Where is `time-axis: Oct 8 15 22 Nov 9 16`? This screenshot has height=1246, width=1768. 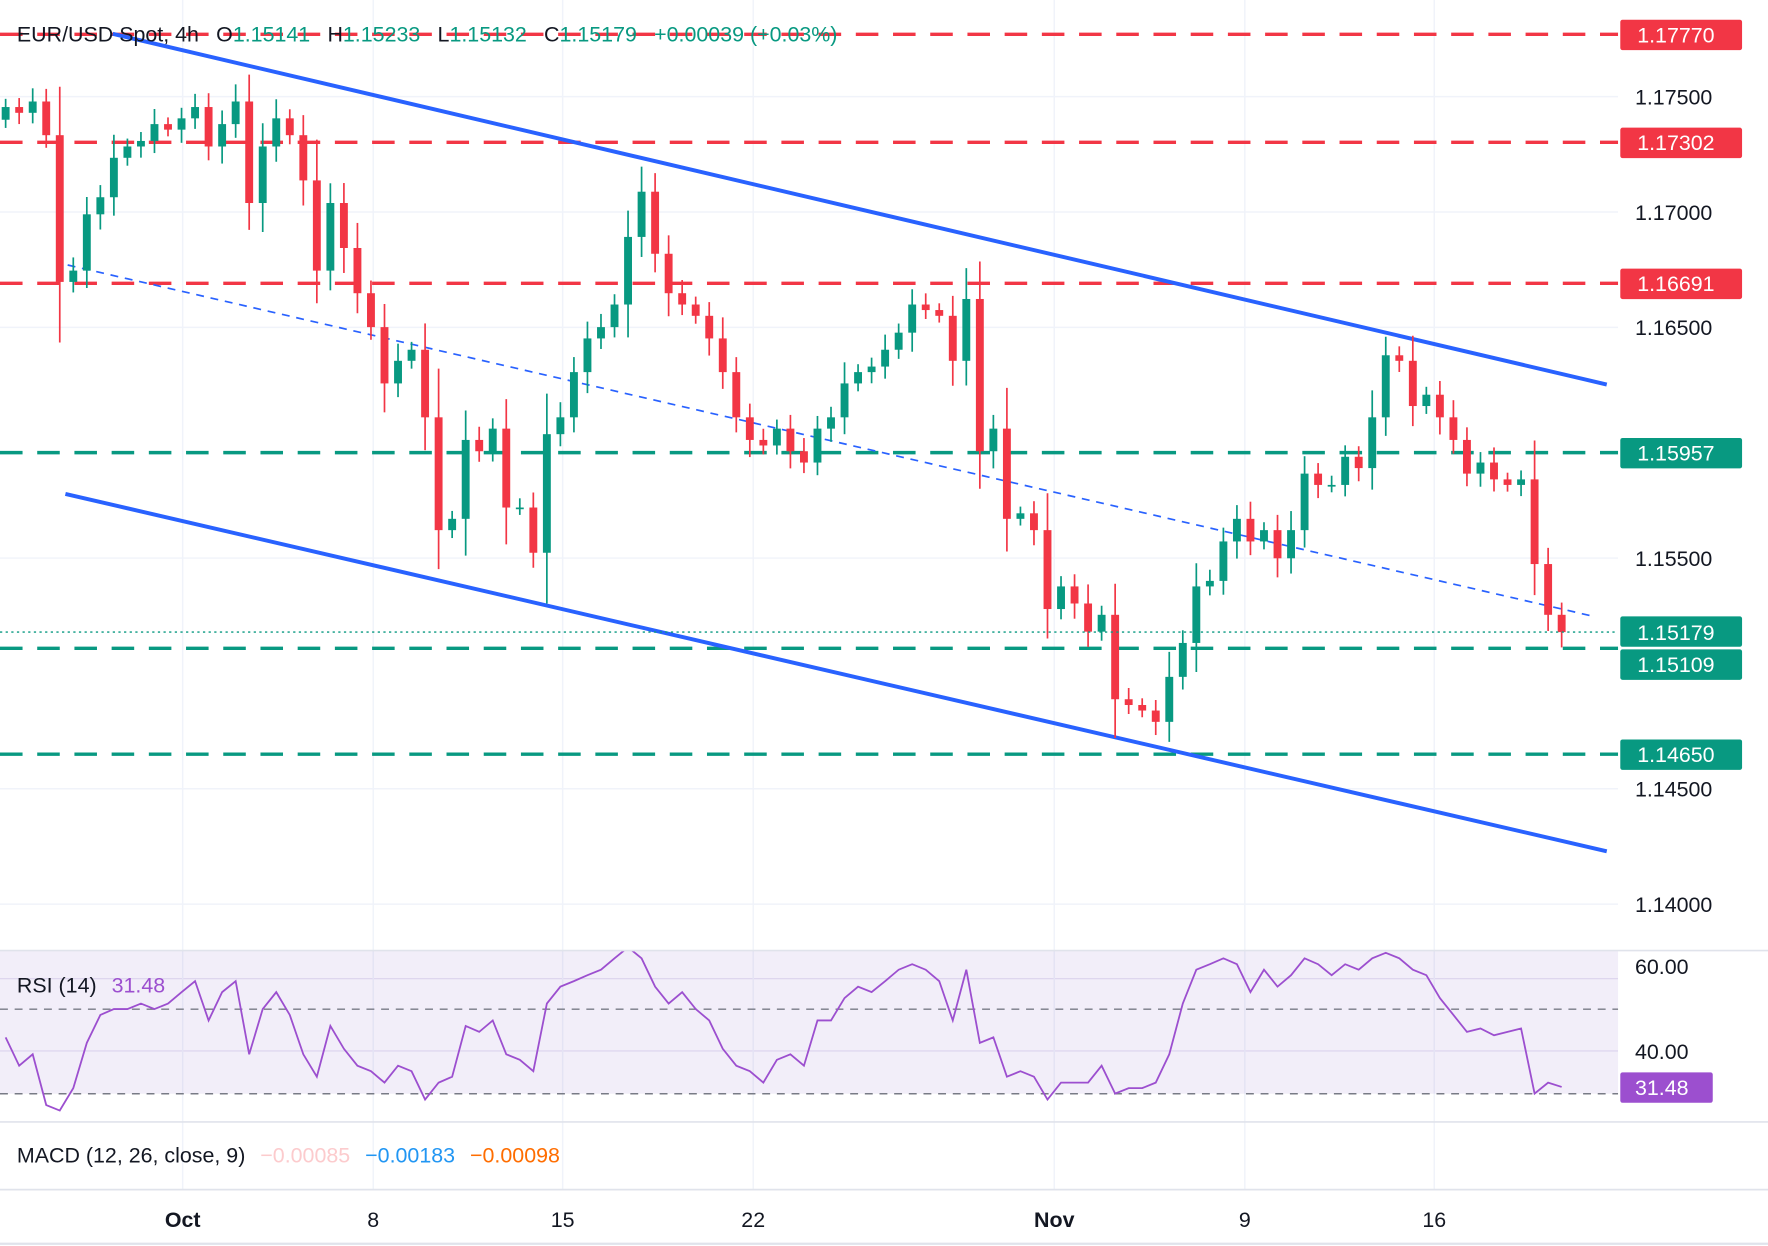 time-axis: Oct 8 15 22 Nov 9 16 is located at coordinates (805, 1220).